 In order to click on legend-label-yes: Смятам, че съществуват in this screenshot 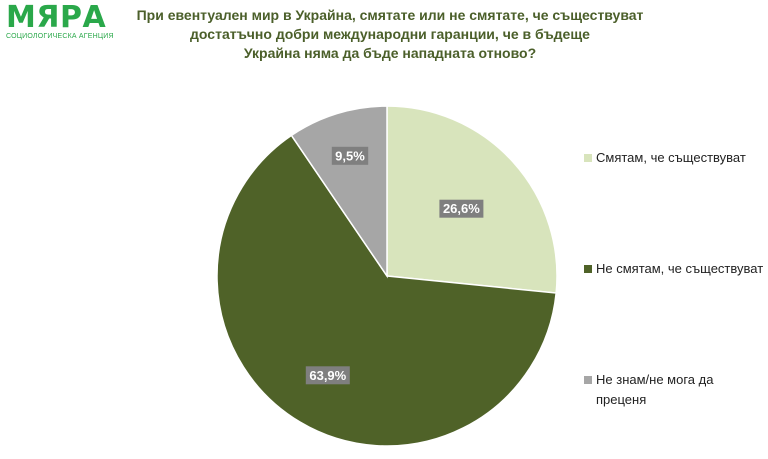, I will do `click(671, 157)`.